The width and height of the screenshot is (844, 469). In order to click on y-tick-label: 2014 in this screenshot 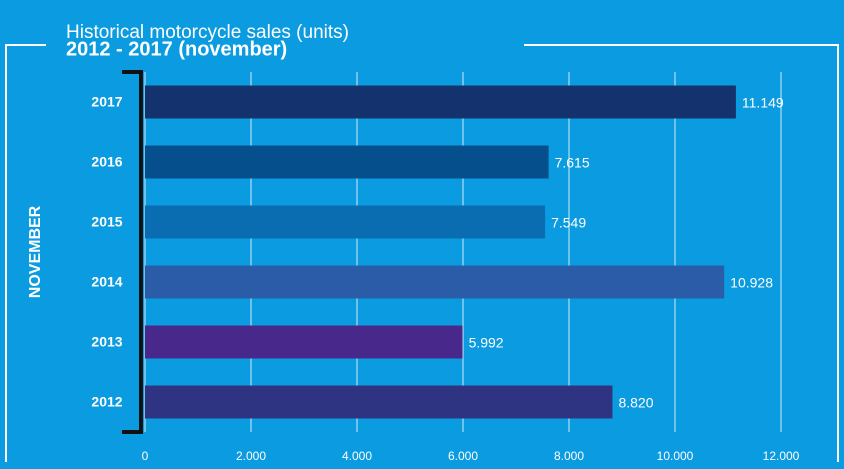, I will do `click(106, 282)`.